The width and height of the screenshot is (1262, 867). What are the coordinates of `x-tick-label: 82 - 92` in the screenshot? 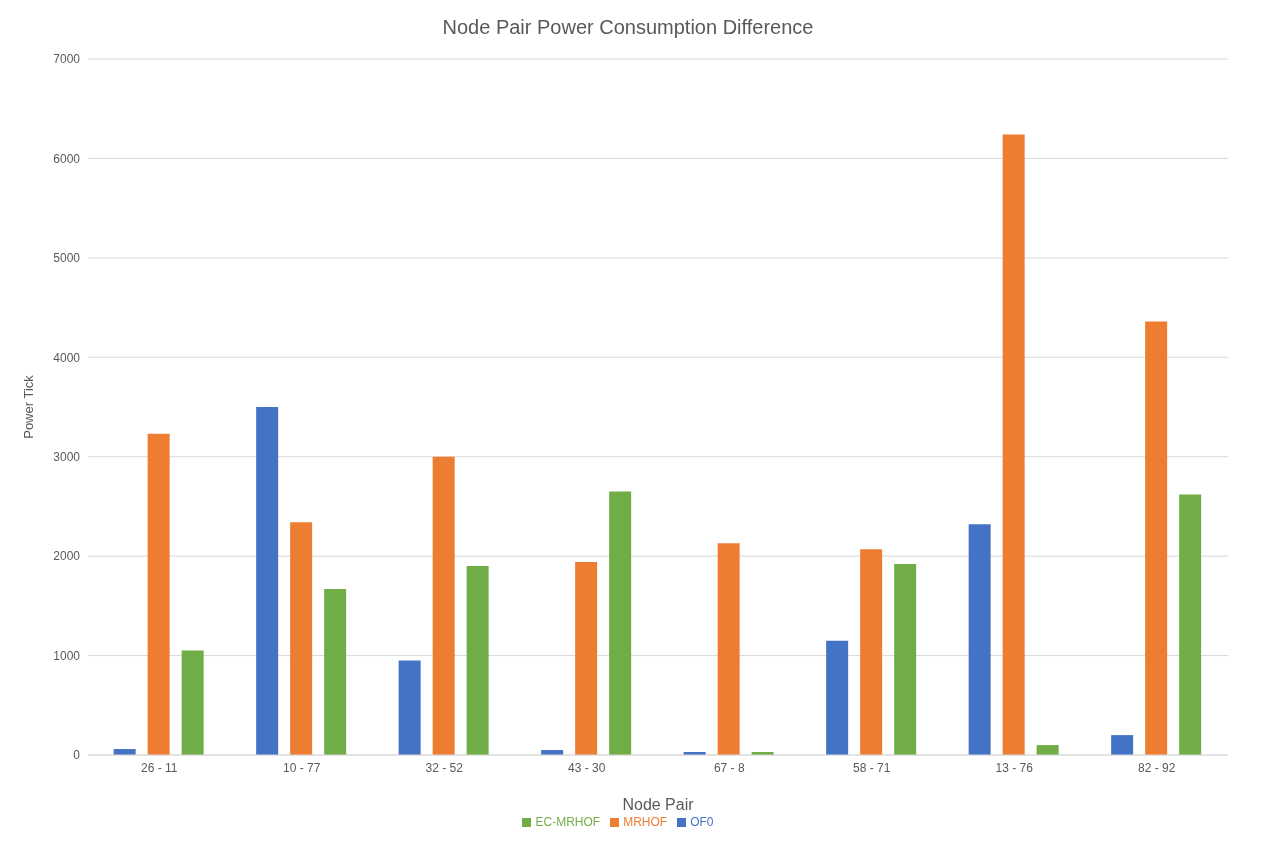 It's located at (1157, 767).